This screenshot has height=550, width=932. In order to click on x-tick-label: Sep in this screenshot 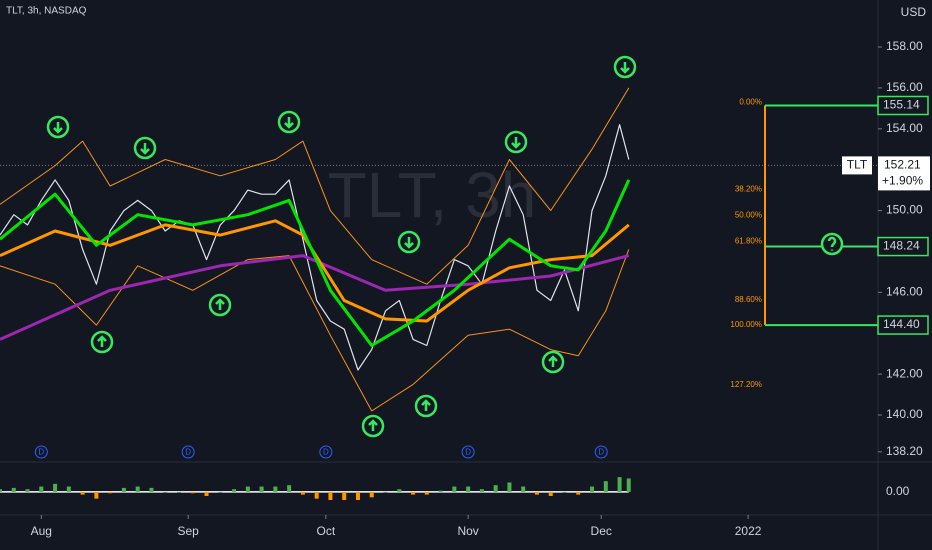, I will do `click(188, 531)`.